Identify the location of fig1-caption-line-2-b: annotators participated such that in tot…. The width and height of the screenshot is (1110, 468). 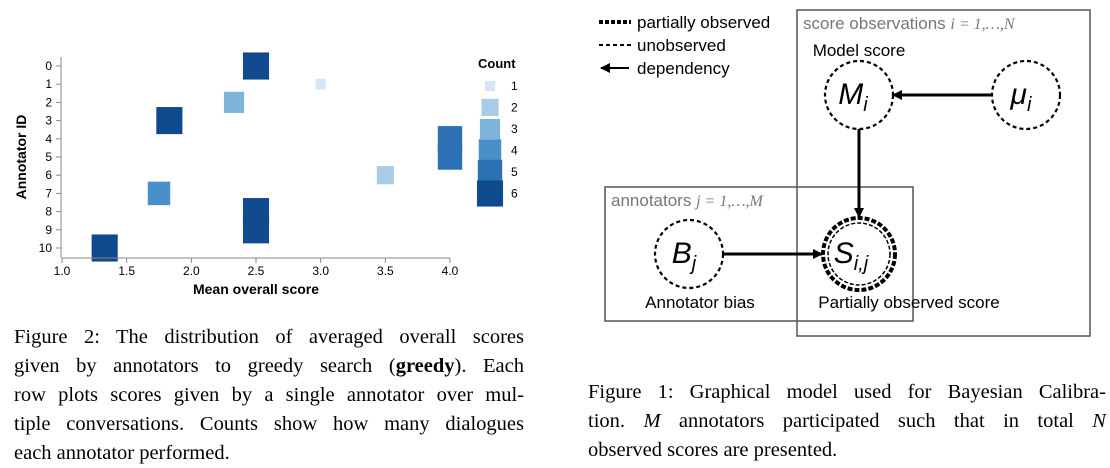
(876, 421).